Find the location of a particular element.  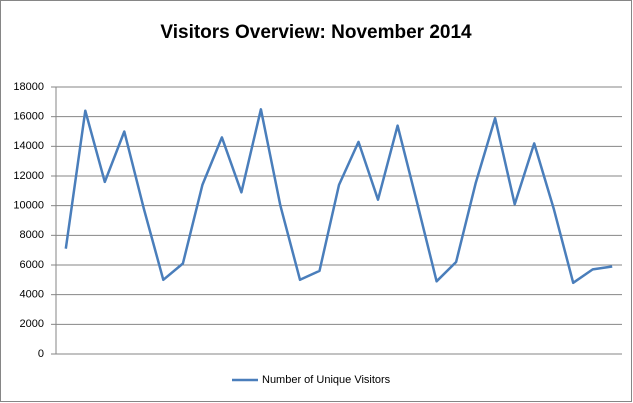

y-tick-label: 10000 is located at coordinates (28, 206).